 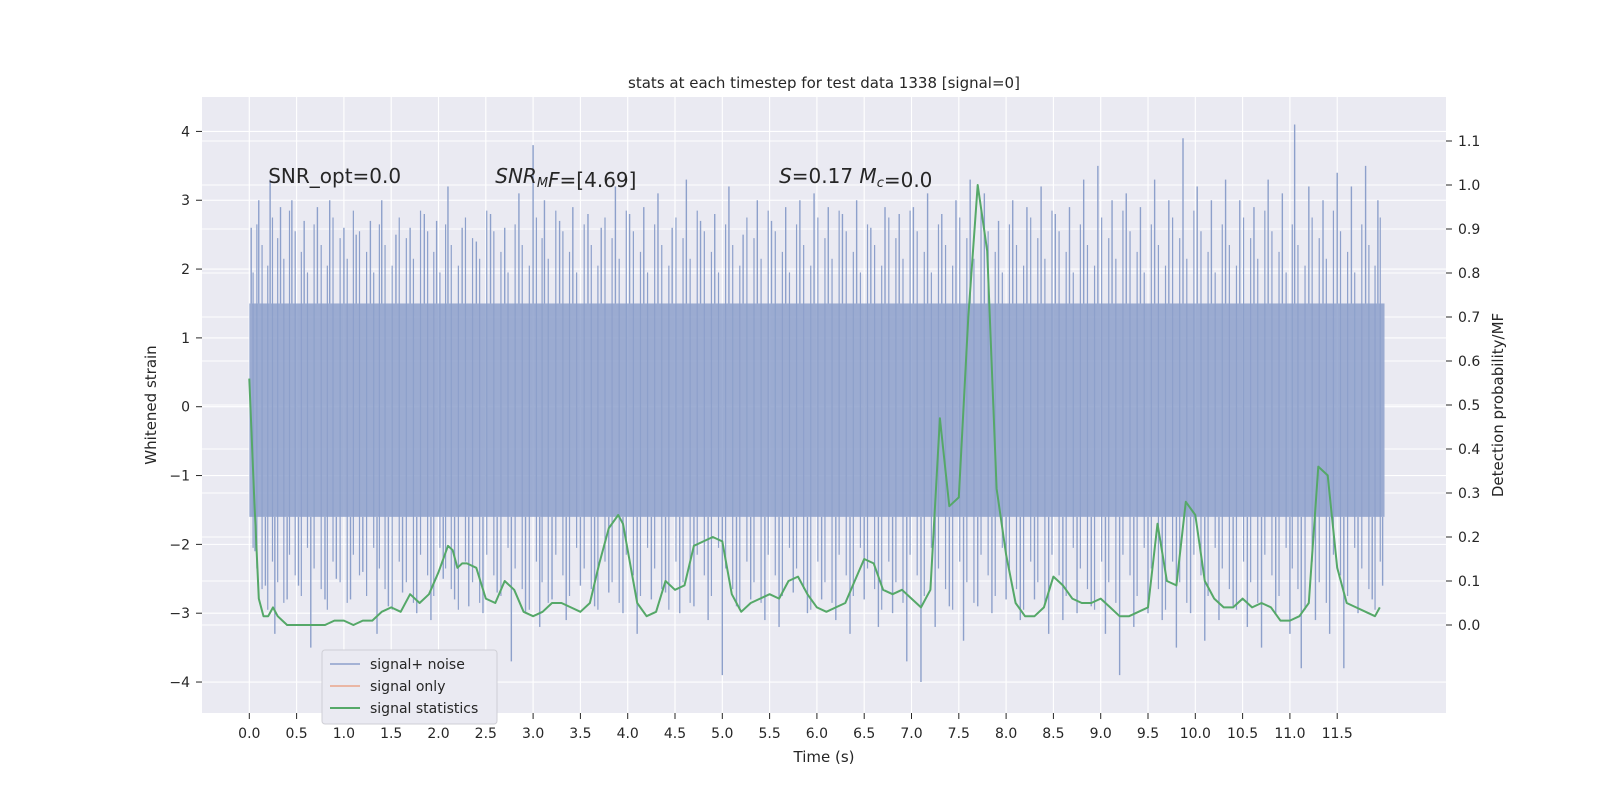 What do you see at coordinates (334, 176) in the screenshot?
I see `annotation-snr-opt: SNR_opt=0.0` at bounding box center [334, 176].